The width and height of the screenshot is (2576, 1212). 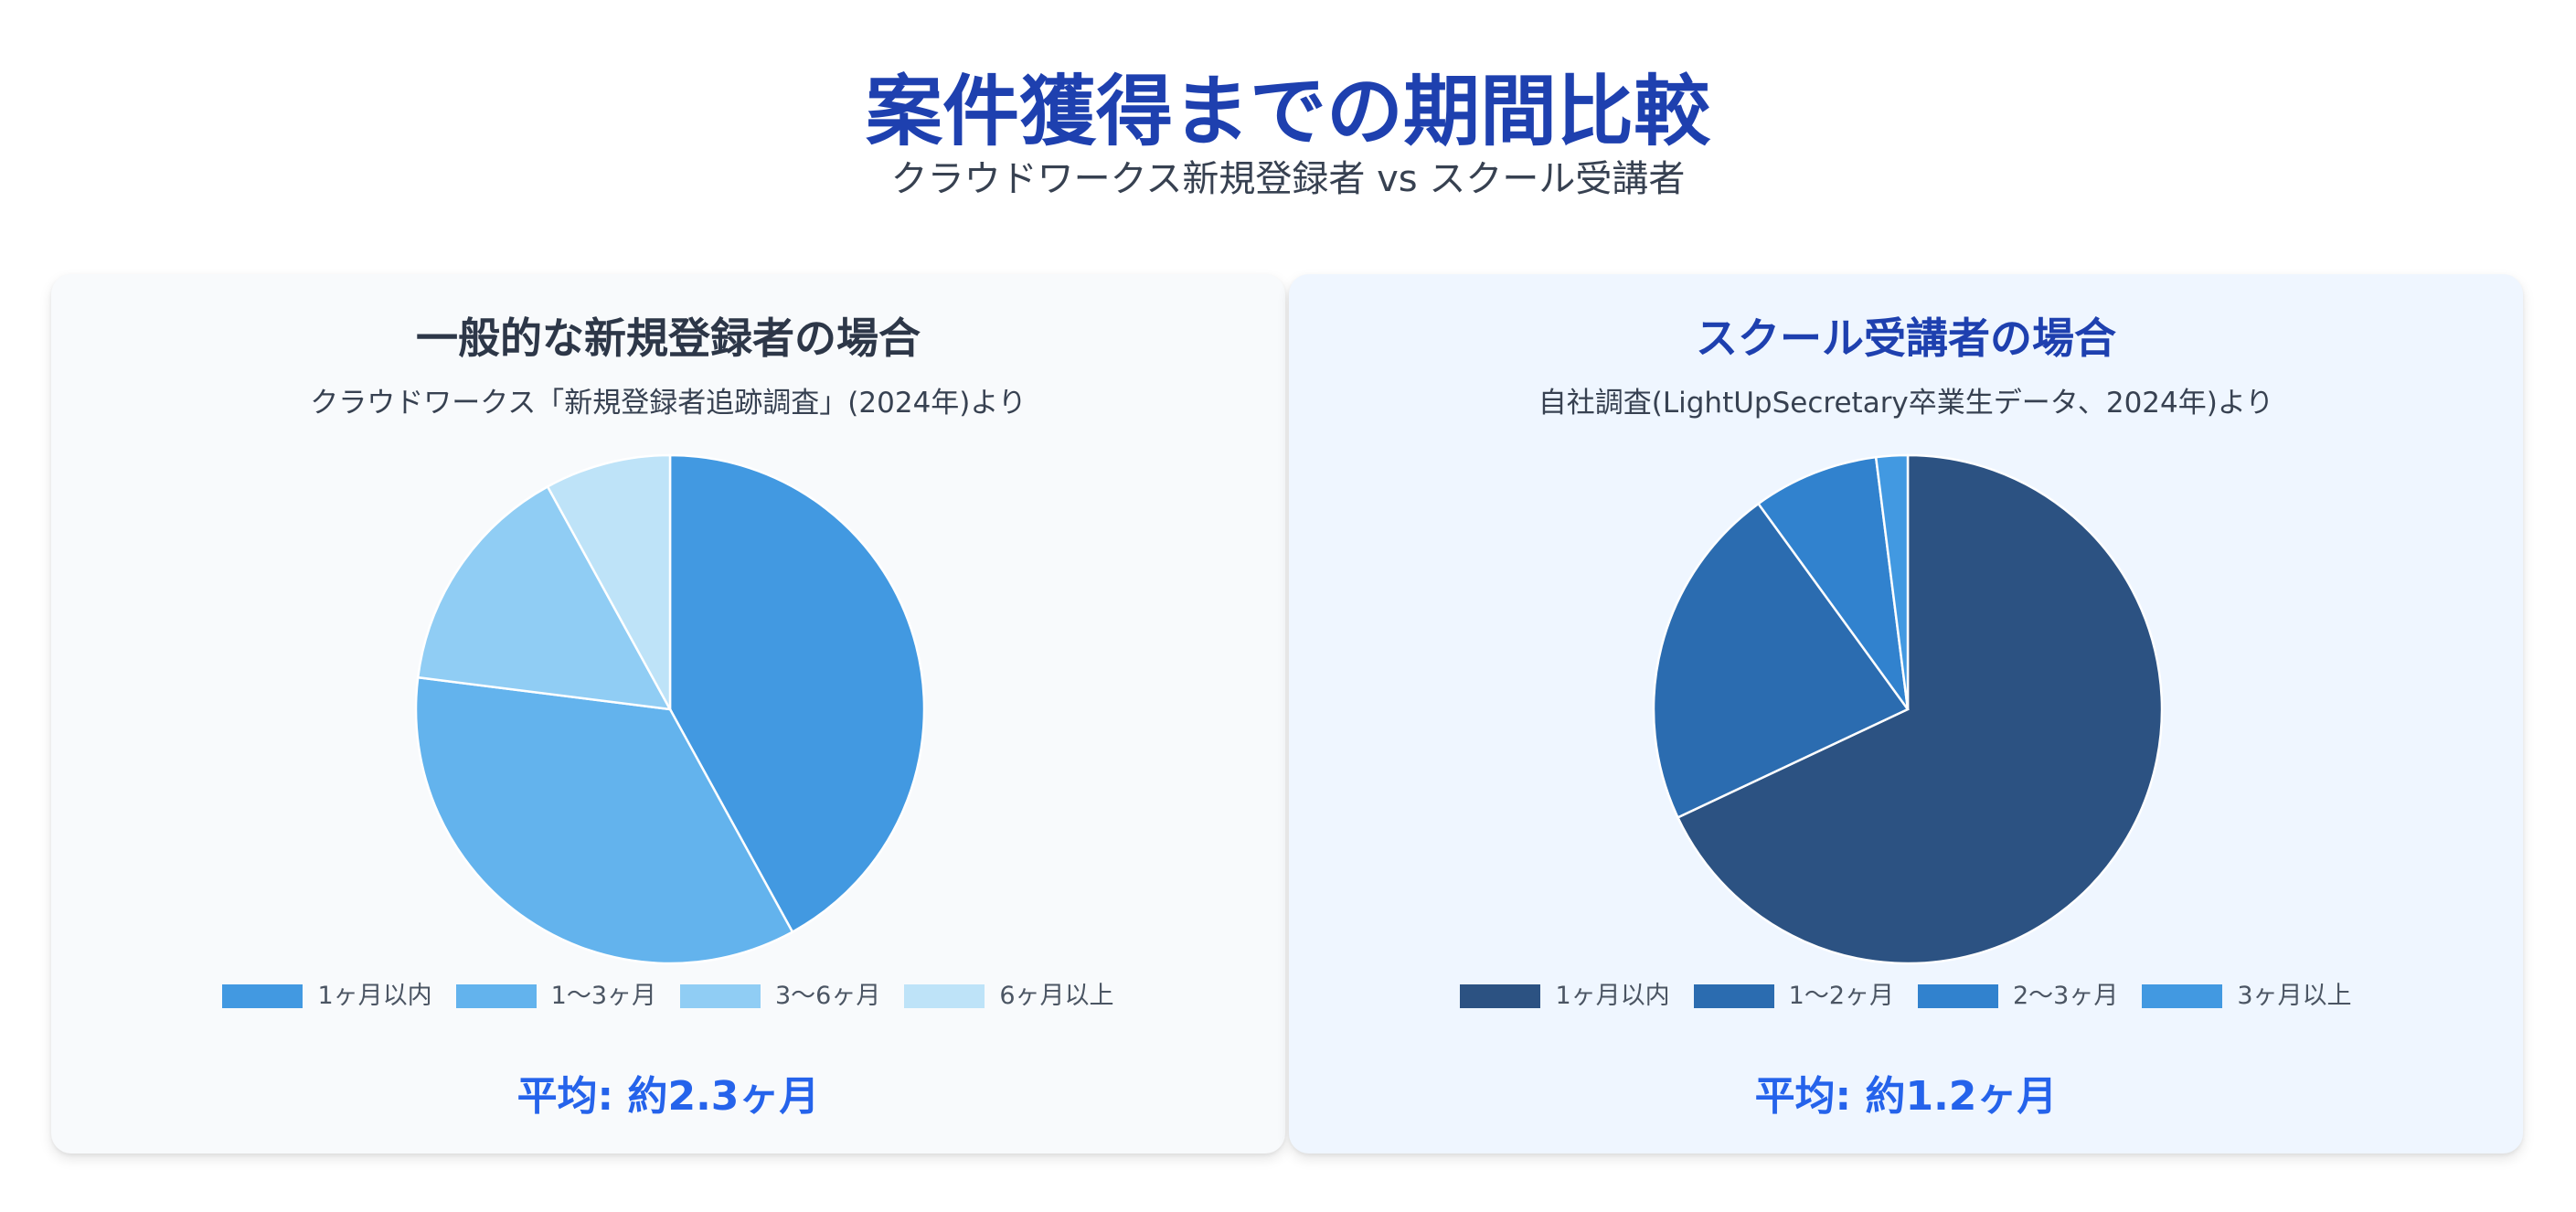 I want to click on legend-label: 2〜3ヶ月, so click(x=2066, y=996).